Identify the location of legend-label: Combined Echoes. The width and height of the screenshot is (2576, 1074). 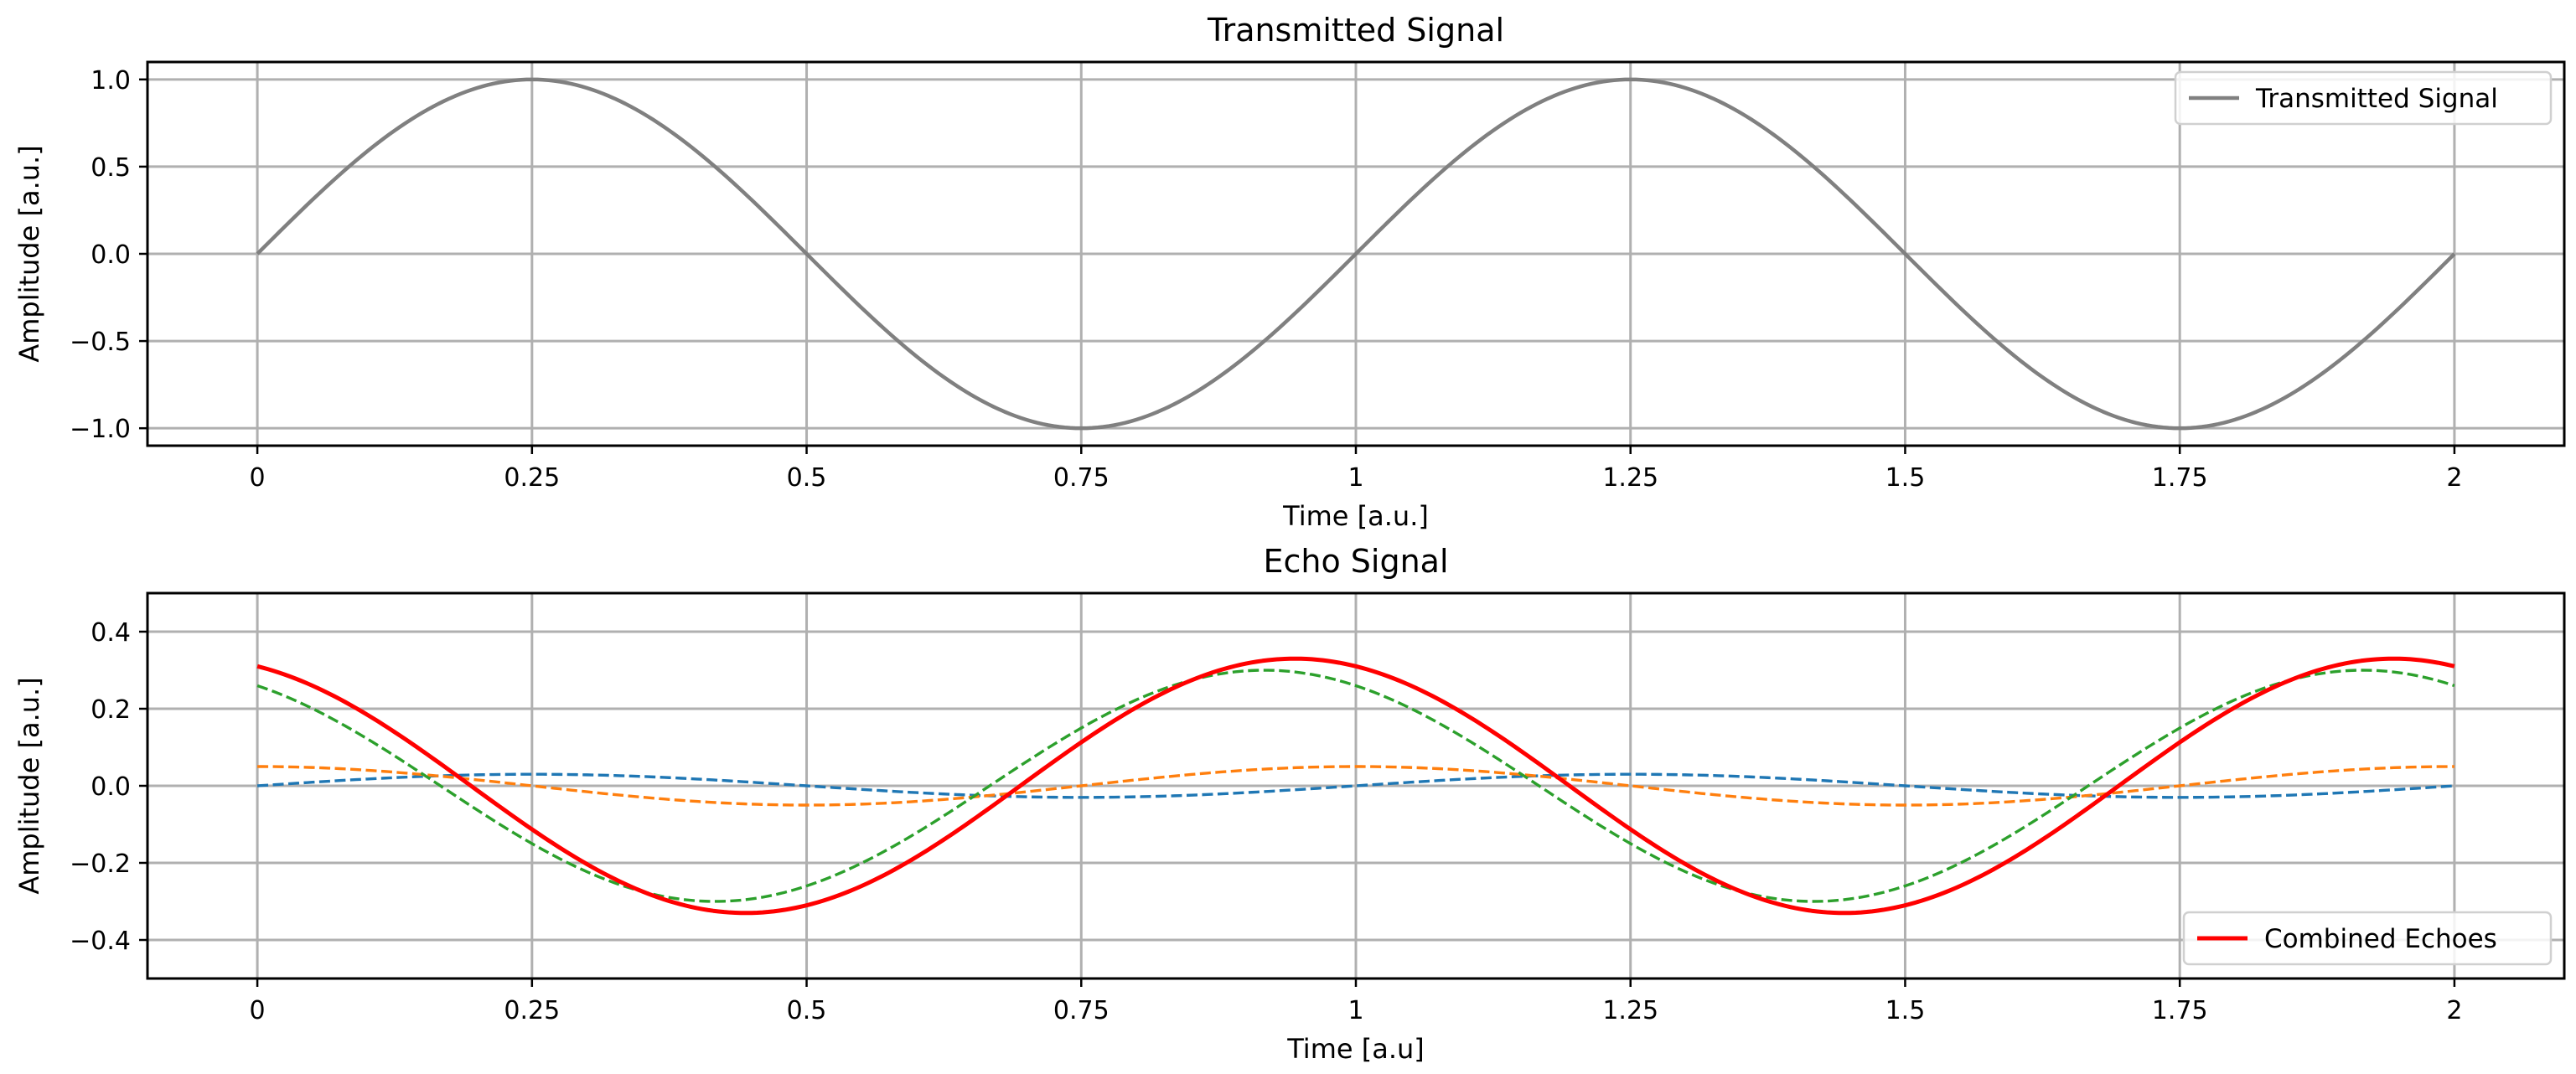
(2380, 939).